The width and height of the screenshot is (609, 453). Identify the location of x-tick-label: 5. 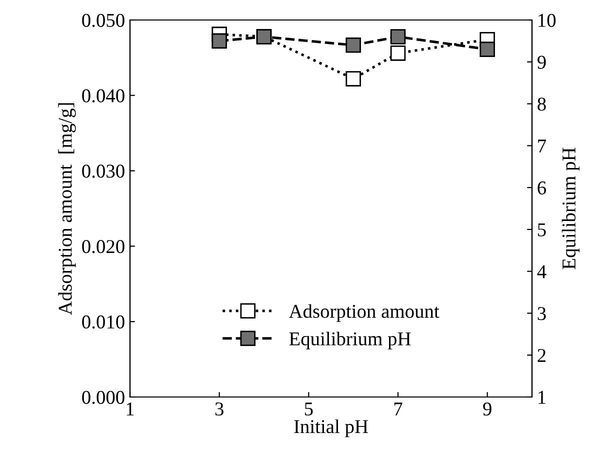
(308, 409).